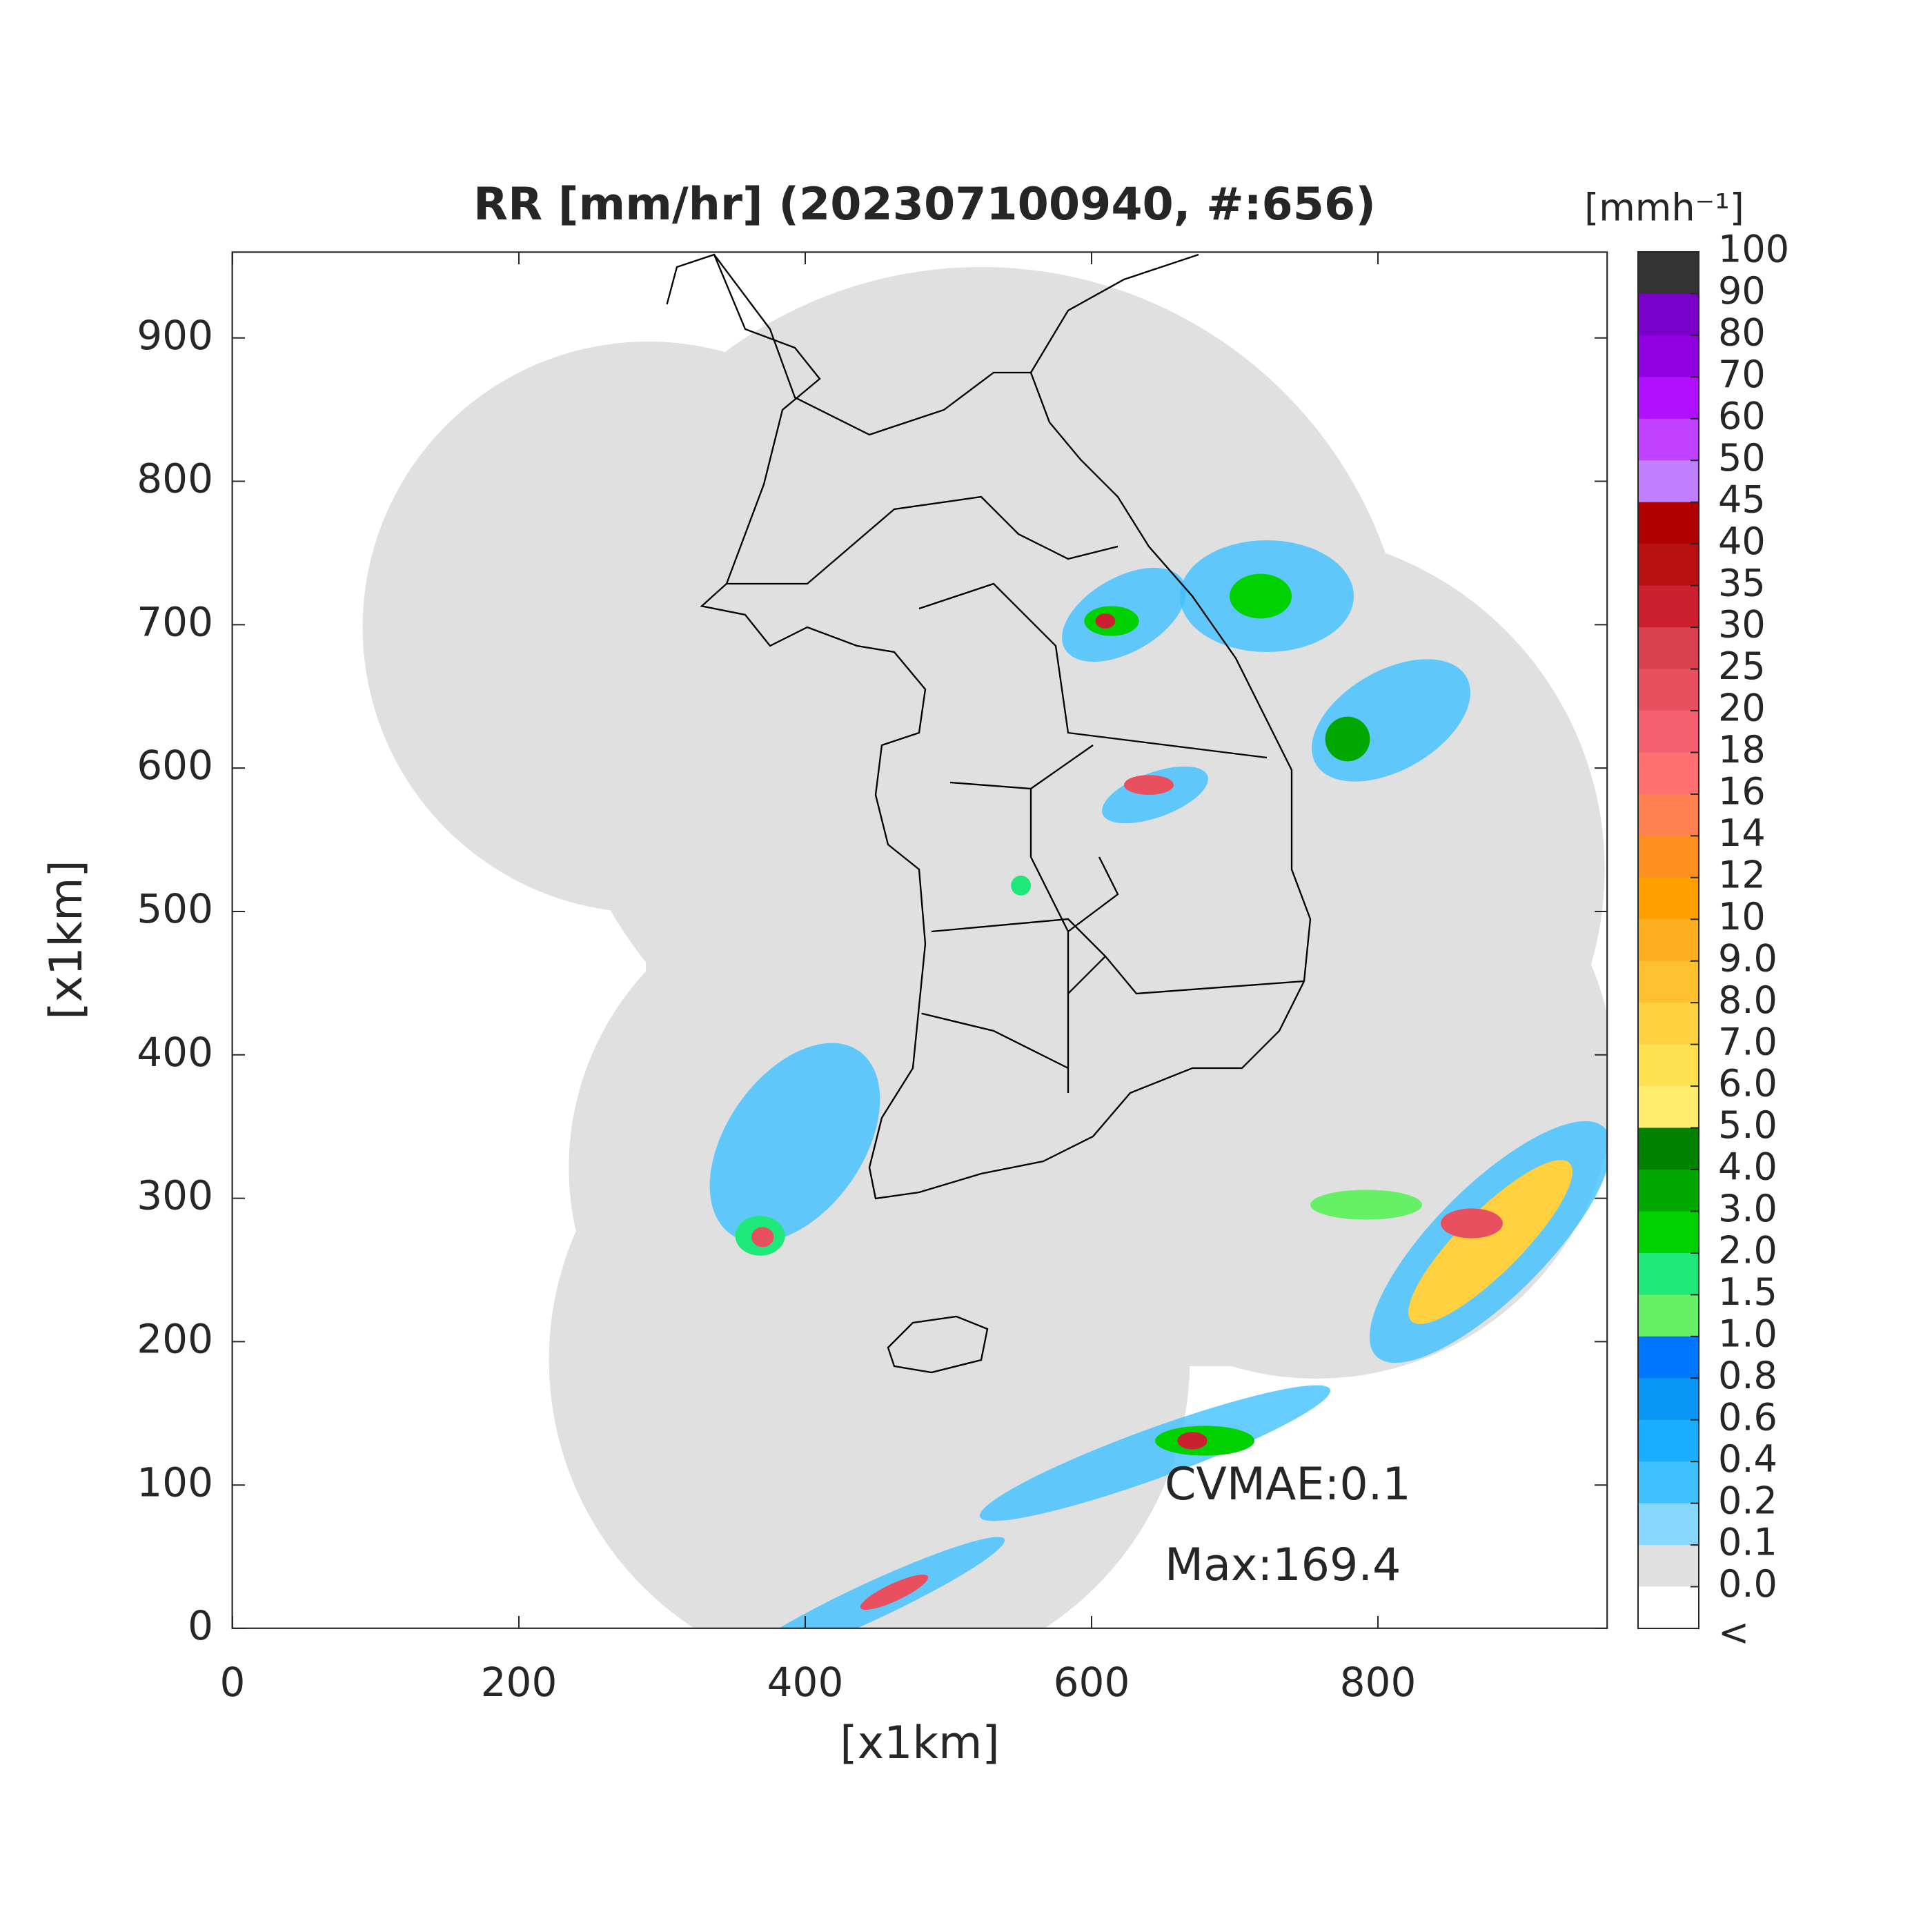 Image resolution: width=1932 pixels, height=1932 pixels. I want to click on colorbar-tick-label: 35, so click(1742, 582).